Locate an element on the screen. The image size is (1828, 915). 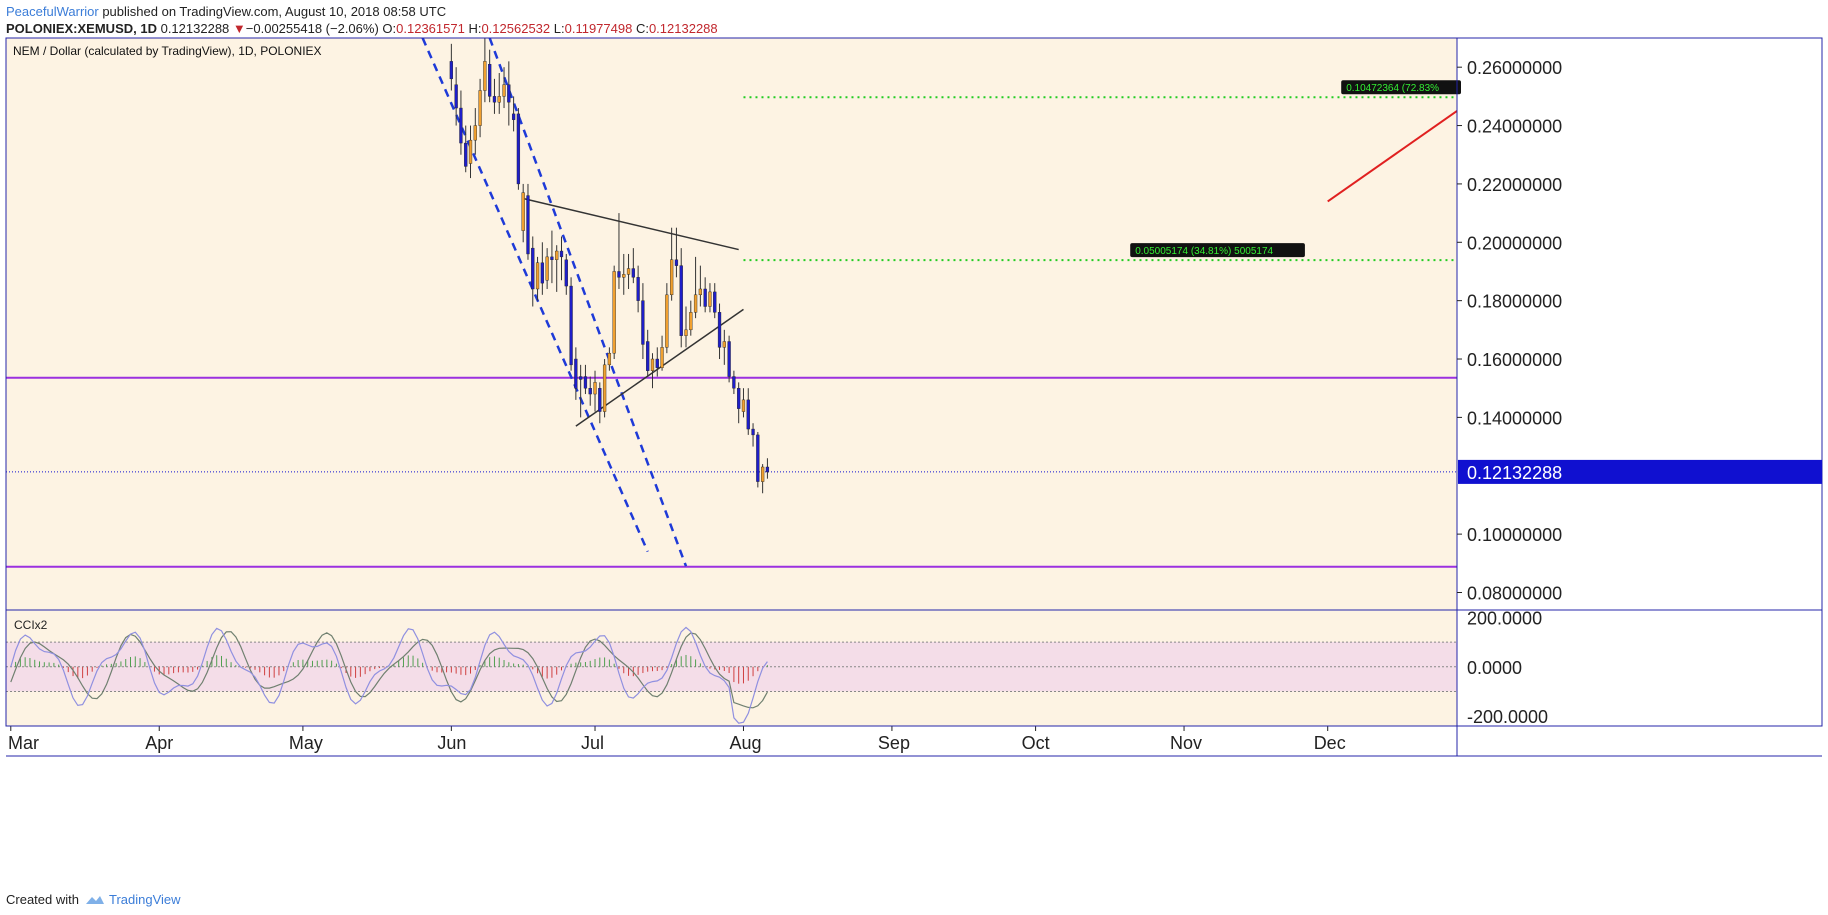
target-arrow-line is located at coordinates (1392, 156).